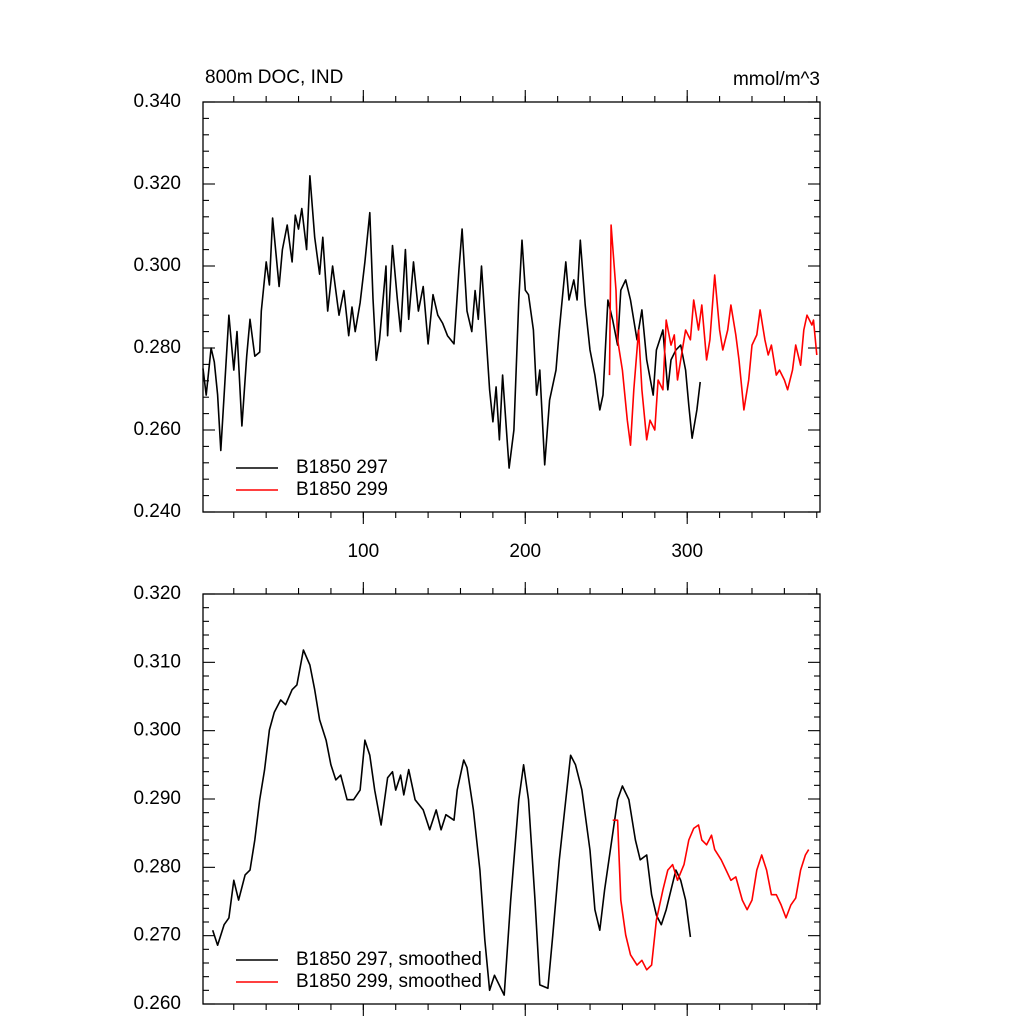  What do you see at coordinates (776, 79) in the screenshot?
I see `units-label: mmol/m^3` at bounding box center [776, 79].